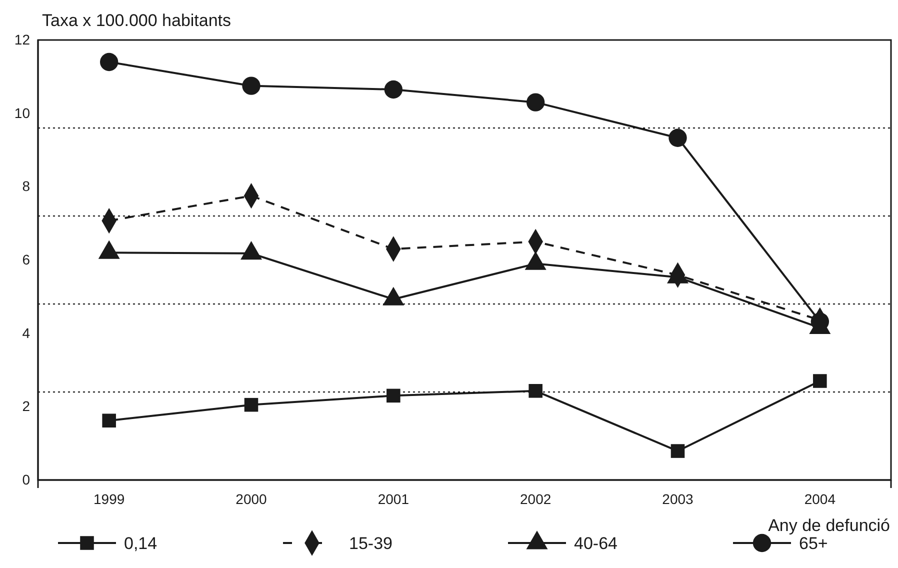 The width and height of the screenshot is (898, 568). What do you see at coordinates (22, 112) in the screenshot?
I see `y-tick-label: 10` at bounding box center [22, 112].